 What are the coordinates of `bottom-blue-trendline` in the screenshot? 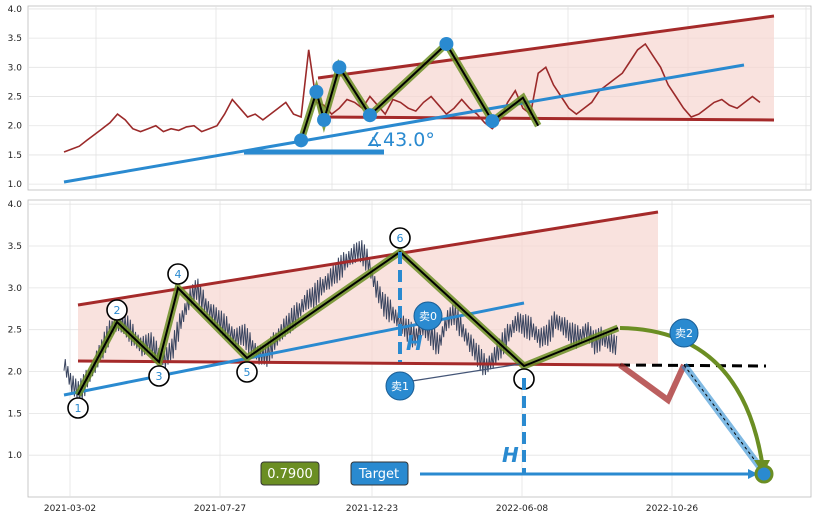 It's located at (294, 349).